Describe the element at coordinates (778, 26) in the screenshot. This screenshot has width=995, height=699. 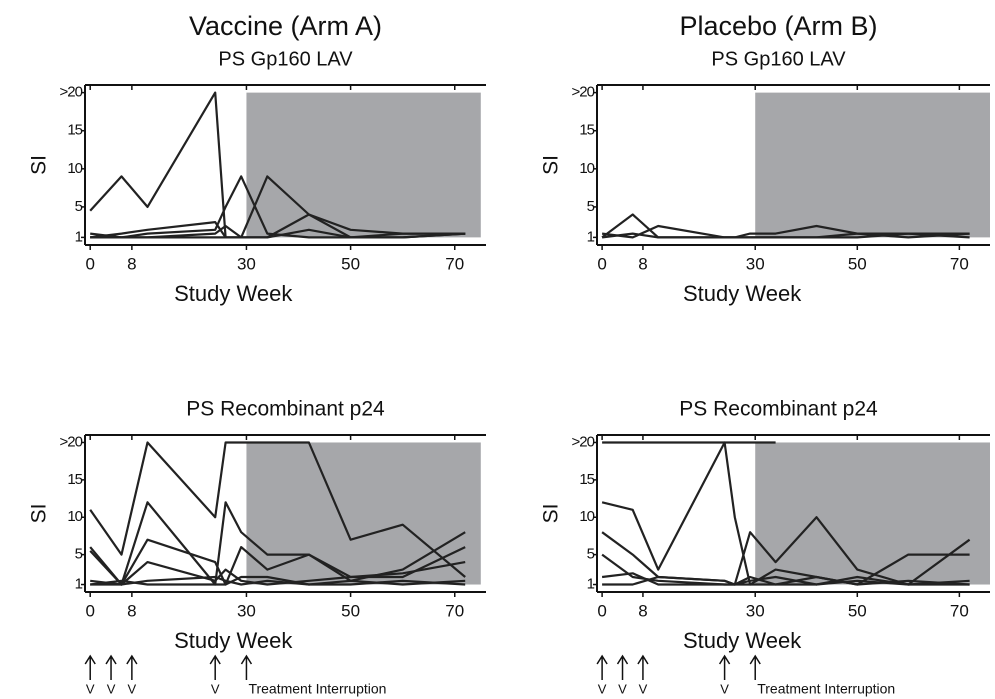
I see `chart-title: Placebo (Arm B)` at that location.